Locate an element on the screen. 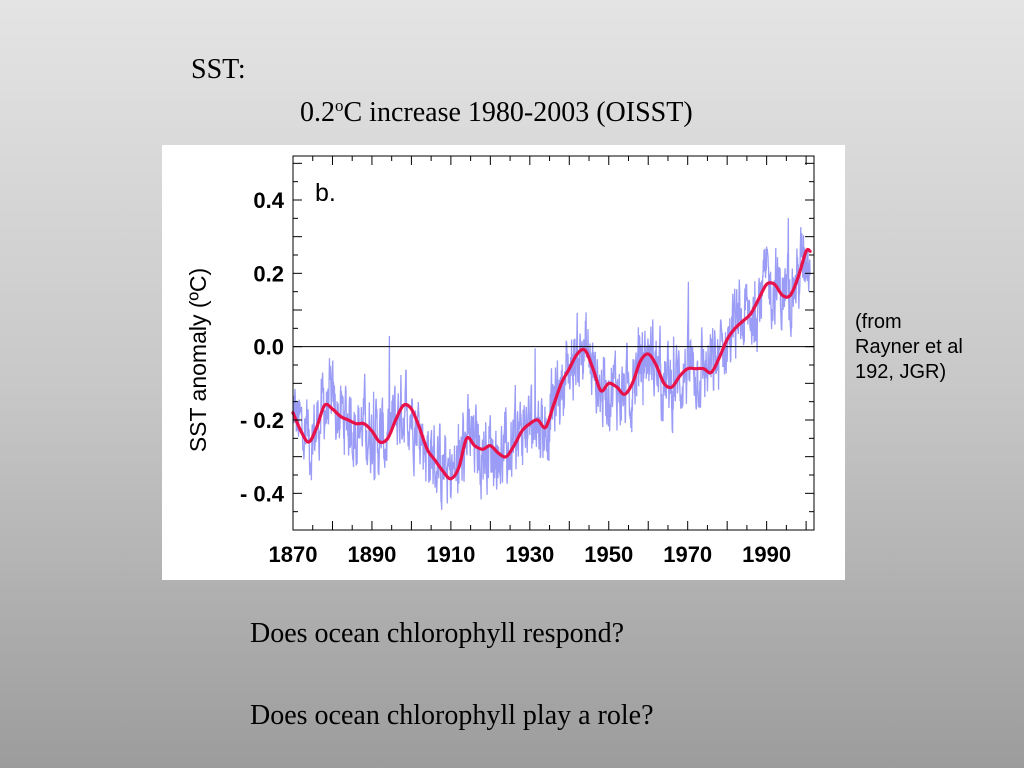  subtitle-value: 0.2 is located at coordinates (317, 112).